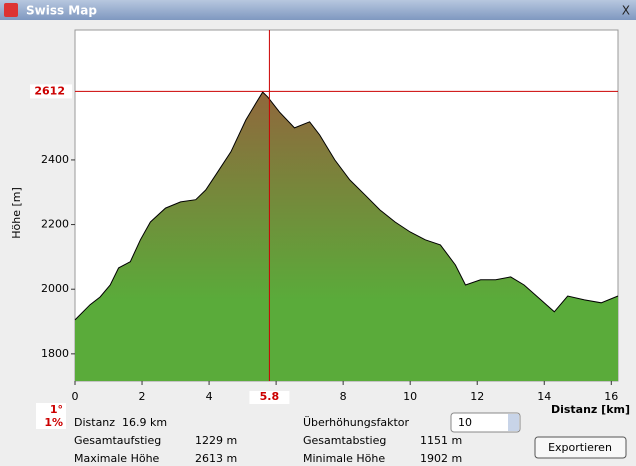 The height and width of the screenshot is (466, 636). Describe the element at coordinates (55, 159) in the screenshot. I see `y-tick-label: 2400` at that location.